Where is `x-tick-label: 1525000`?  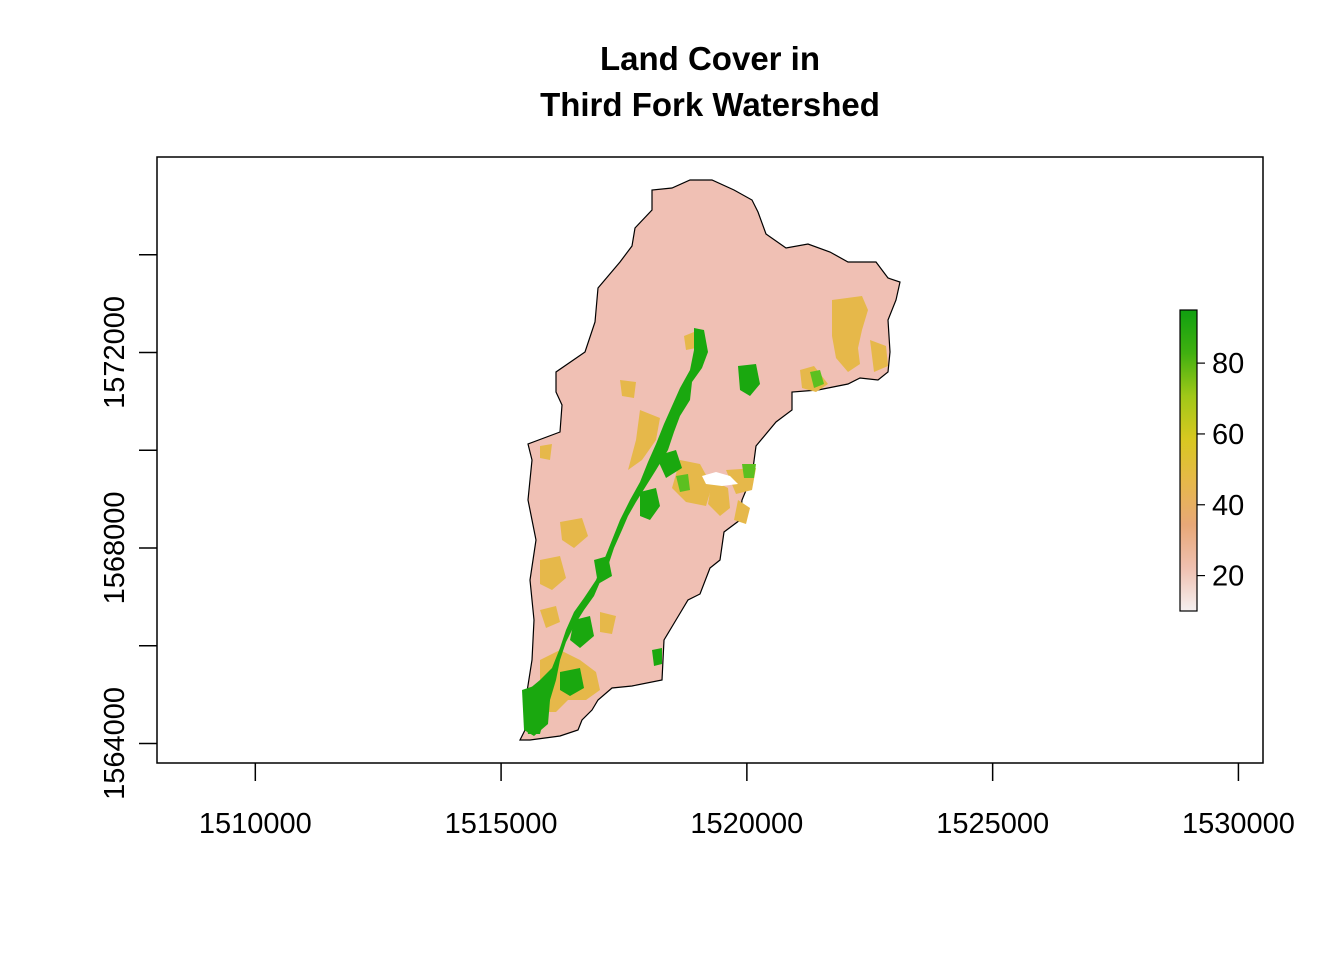 x-tick-label: 1525000 is located at coordinates (992, 824).